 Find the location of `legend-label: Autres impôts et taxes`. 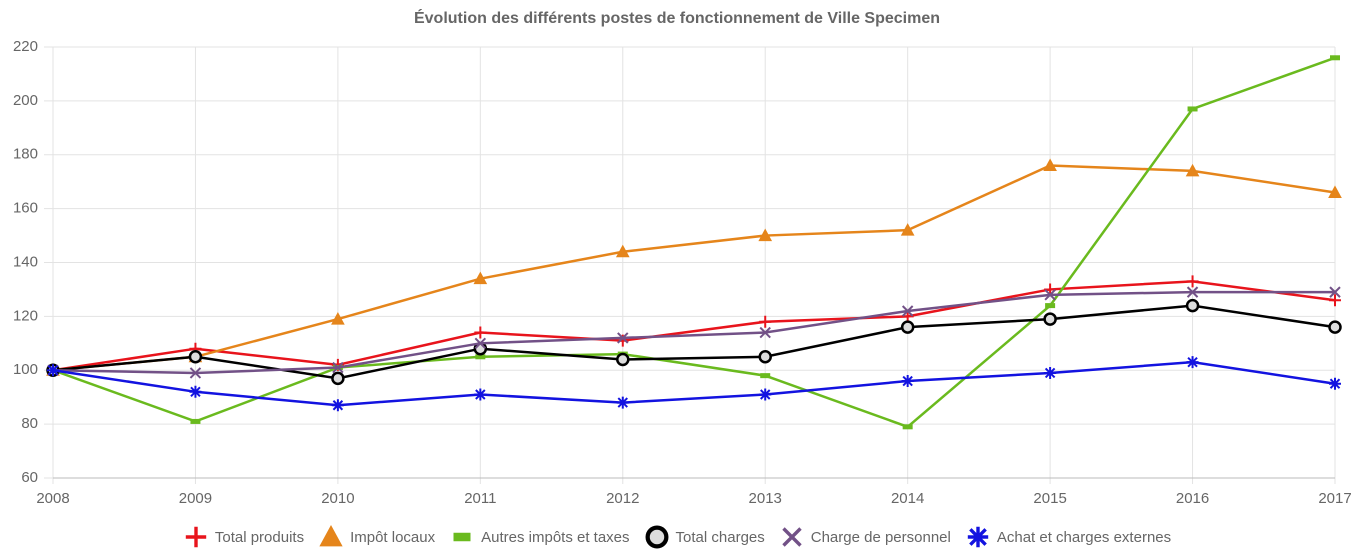

legend-label: Autres impôts et taxes is located at coordinates (555, 537).